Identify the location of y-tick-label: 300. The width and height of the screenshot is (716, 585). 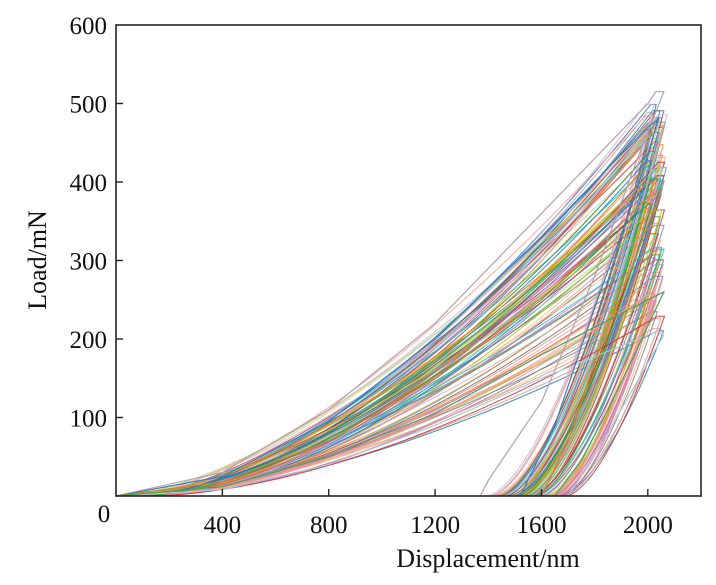
(89, 262).